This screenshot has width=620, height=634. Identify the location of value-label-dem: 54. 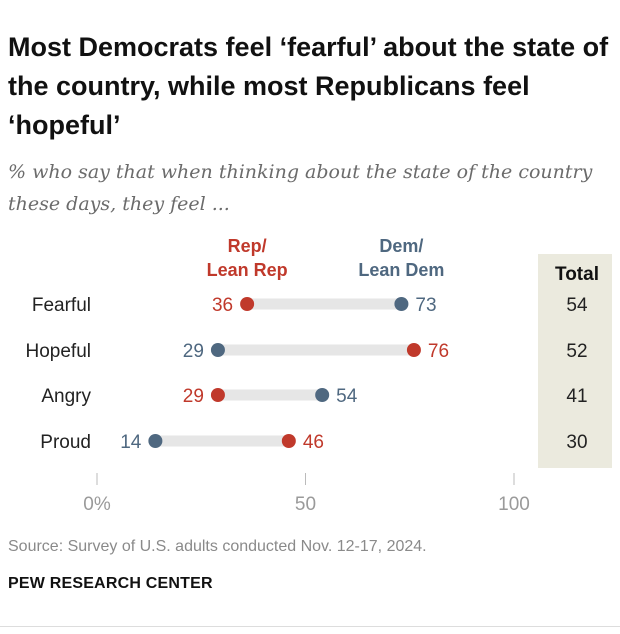
(347, 396).